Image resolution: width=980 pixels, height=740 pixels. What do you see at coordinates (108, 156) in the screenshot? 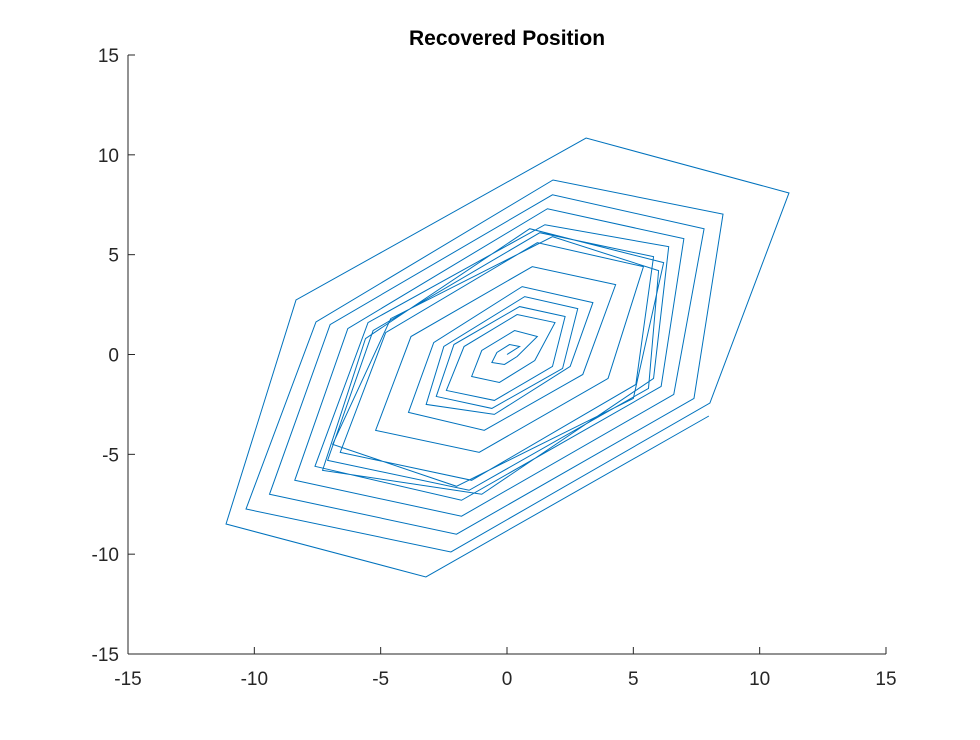
I see `y-tick-label: 10` at bounding box center [108, 156].